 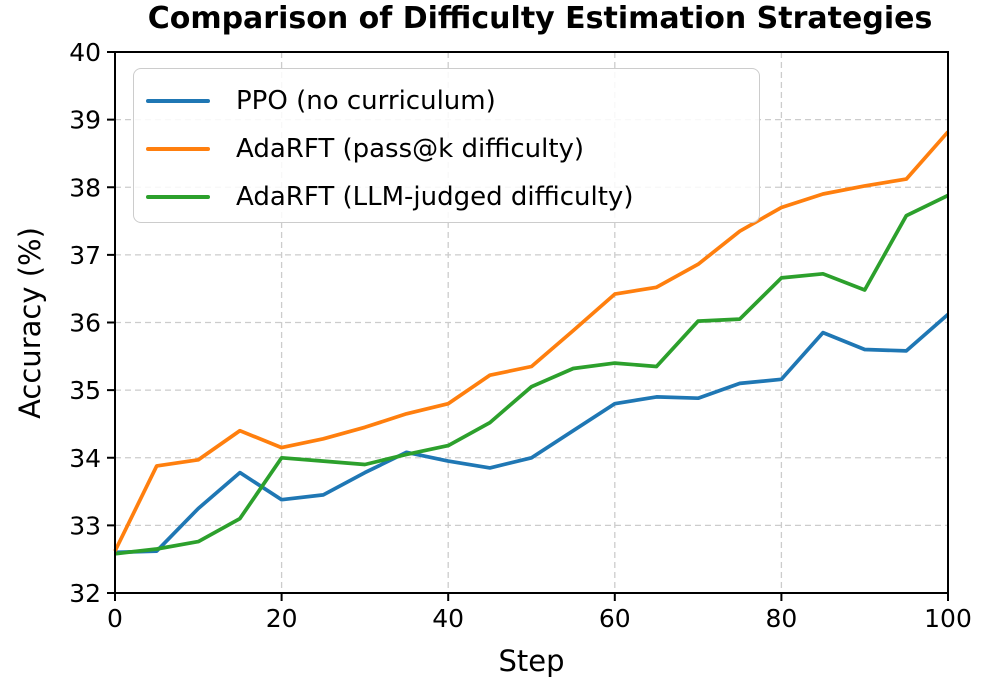 What do you see at coordinates (531, 661) in the screenshot?
I see `x-axis-label: Step` at bounding box center [531, 661].